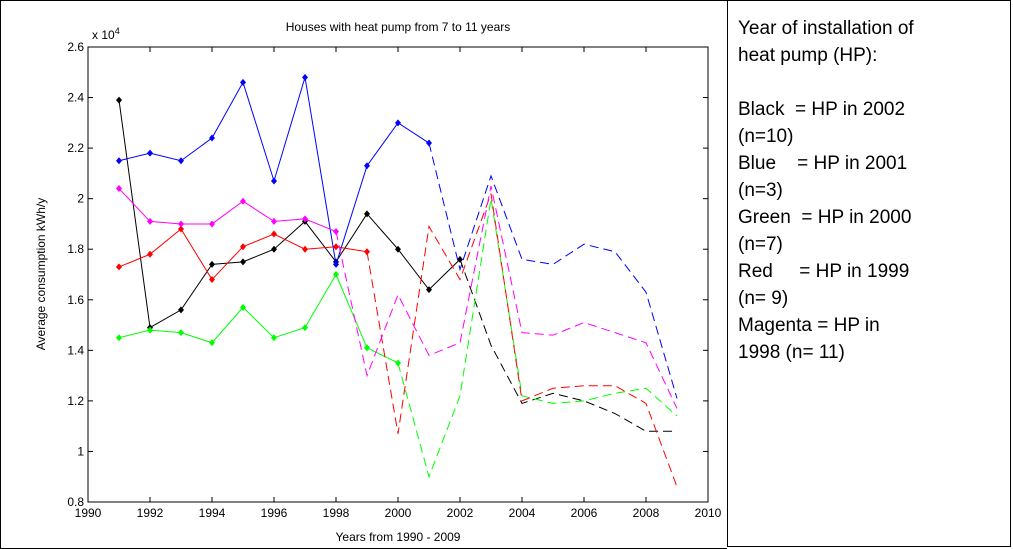 Image resolution: width=1013 pixels, height=549 pixels. What do you see at coordinates (460, 513) in the screenshot?
I see `x-tick-label: 2002` at bounding box center [460, 513].